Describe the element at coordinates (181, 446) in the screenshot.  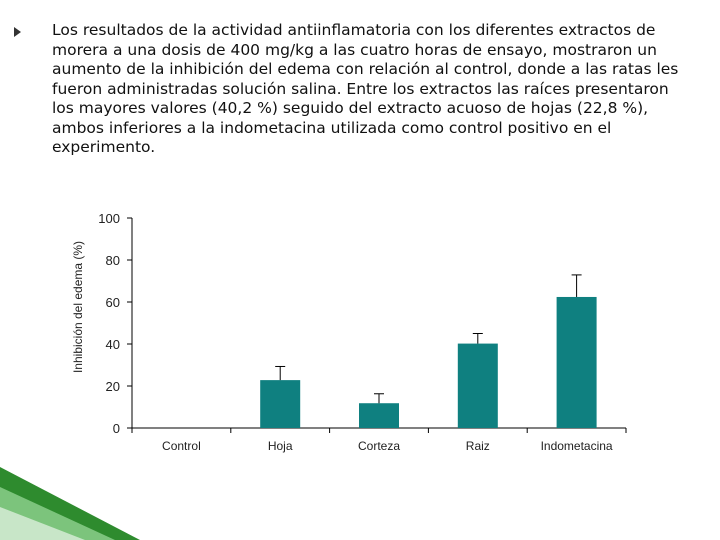
I see `x-tick-label-control: Control` at that location.